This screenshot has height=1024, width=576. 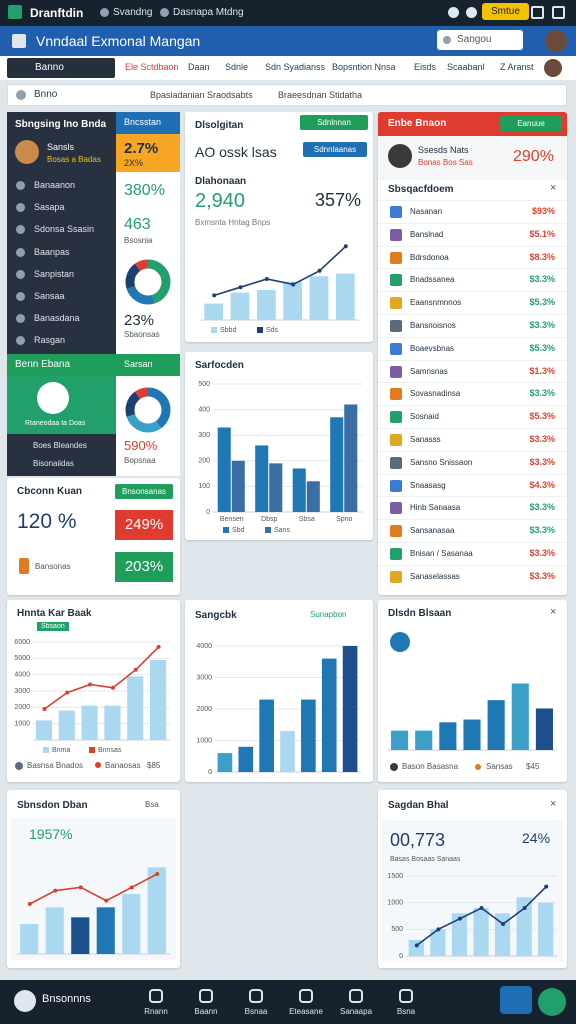 I want to click on nav-label: Bsna, so click(x=406, y=1011).